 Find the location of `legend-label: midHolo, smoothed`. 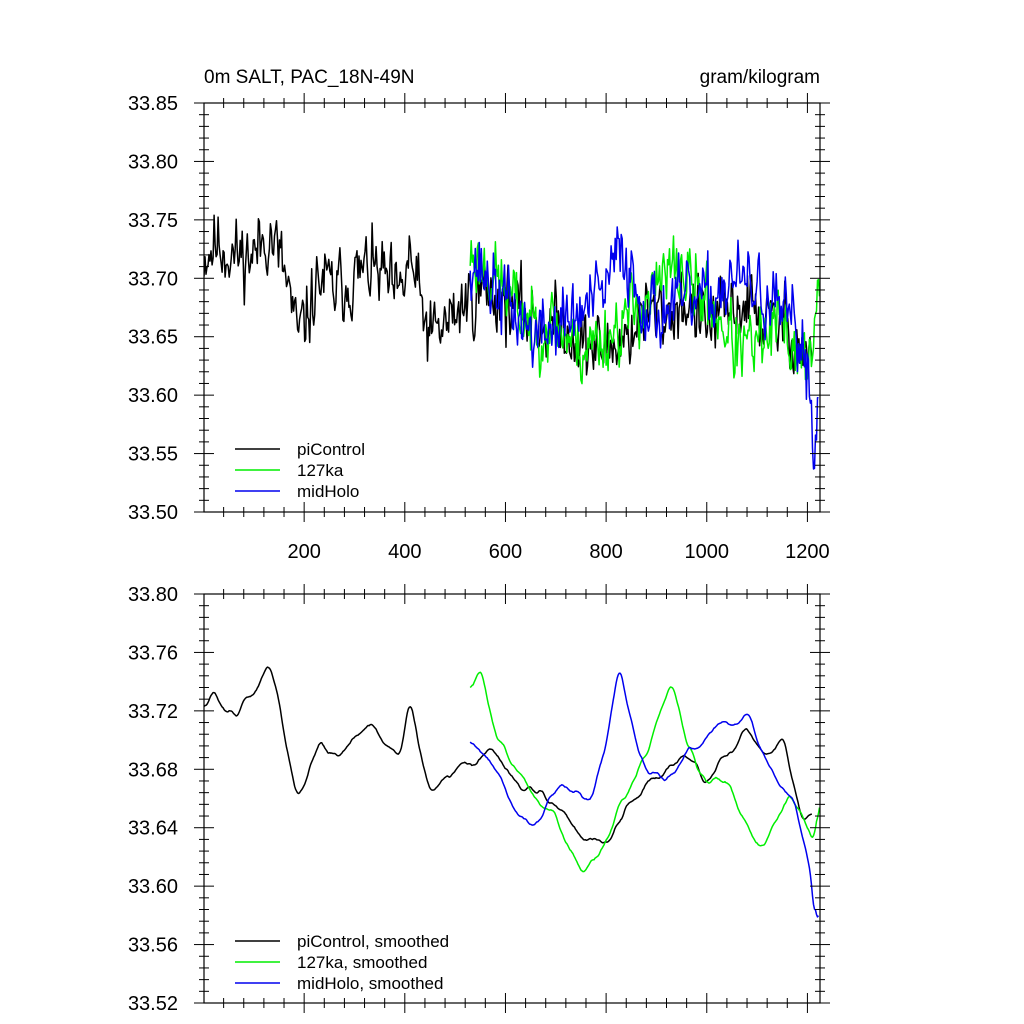

legend-label: midHolo, smoothed is located at coordinates (370, 983).